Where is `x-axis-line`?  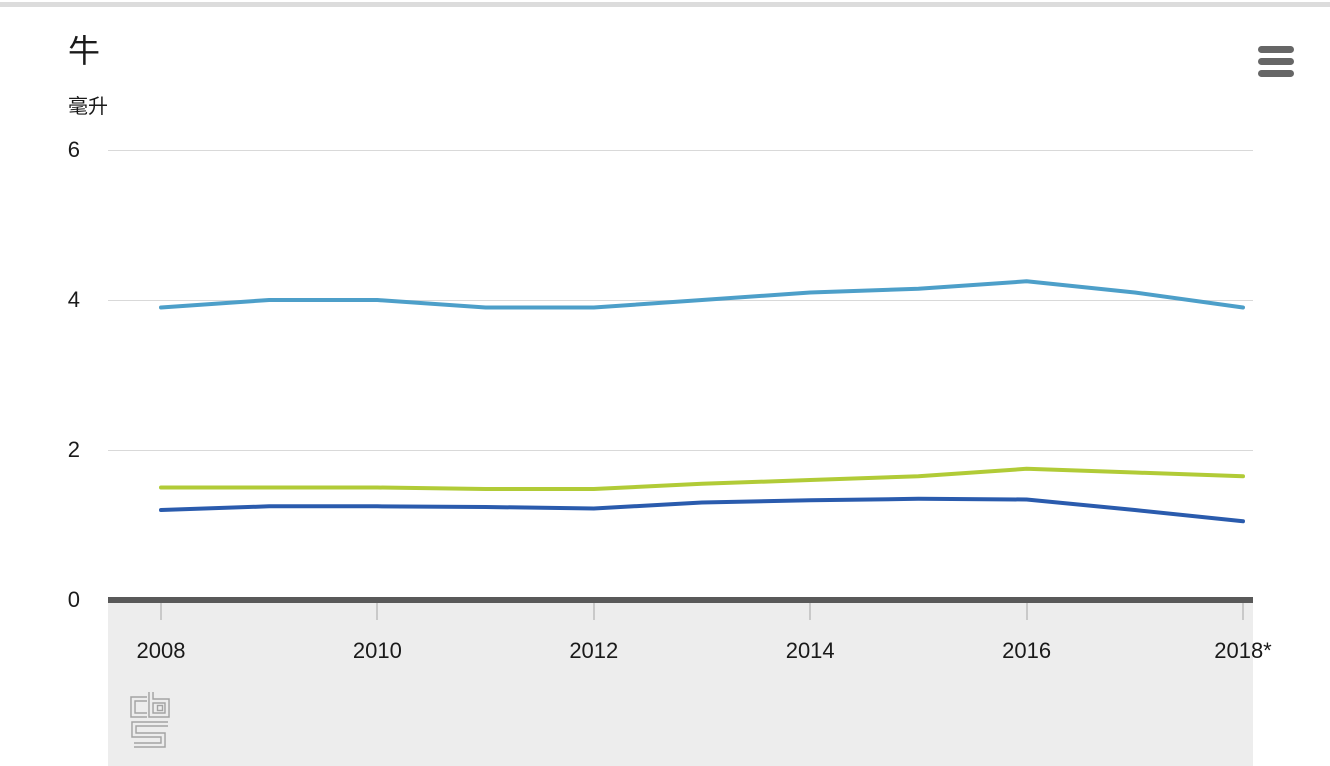
x-axis-line is located at coordinates (680, 600).